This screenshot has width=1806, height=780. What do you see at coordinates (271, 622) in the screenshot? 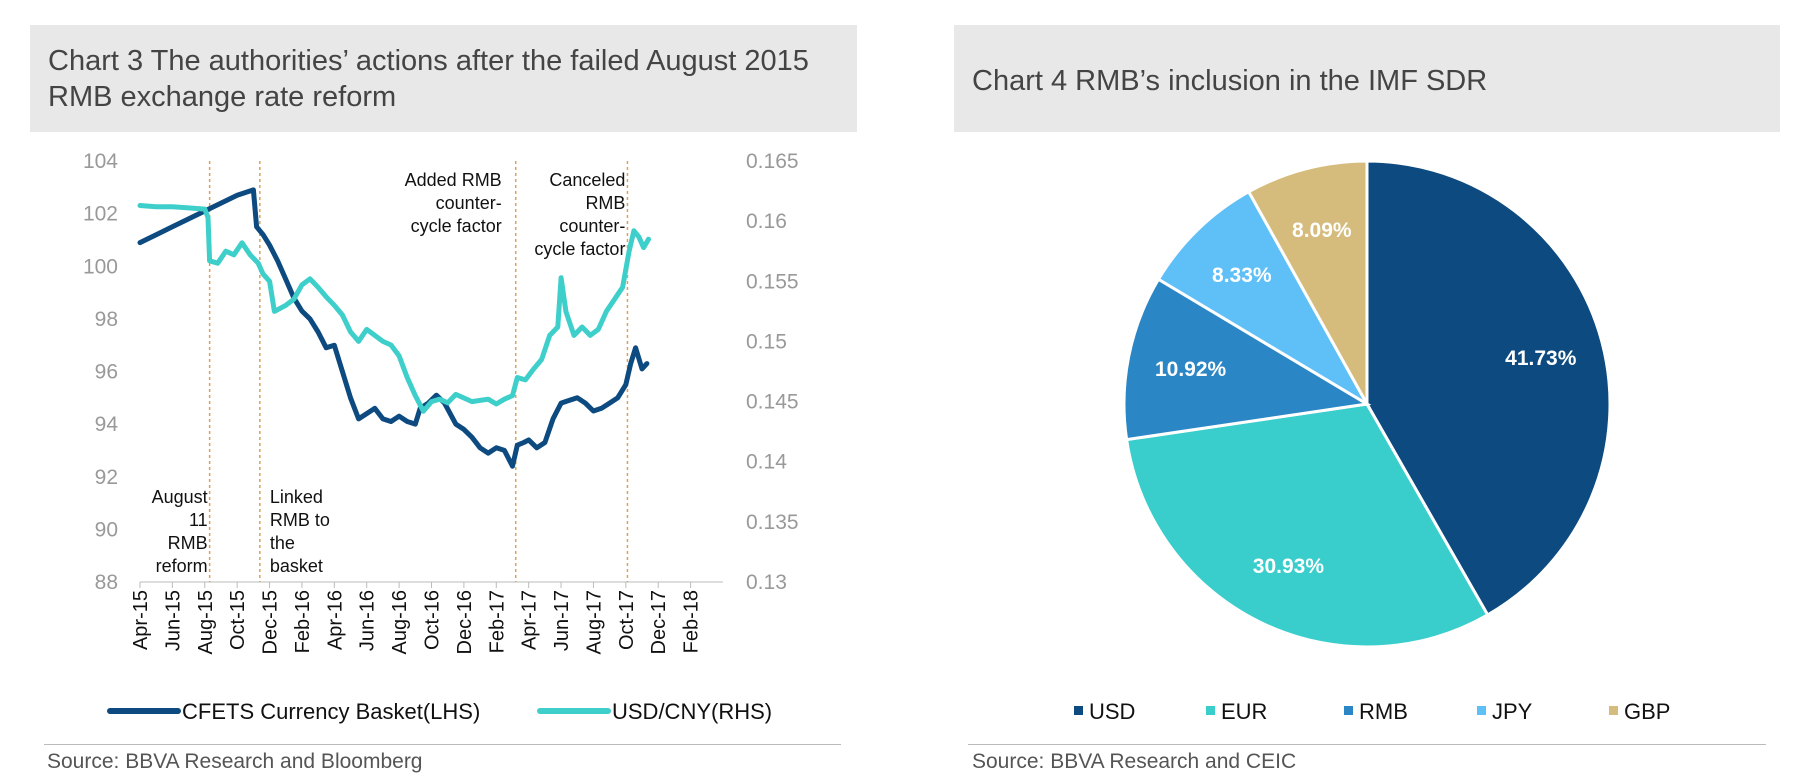
I see `x-axis-tick: Dec-15` at bounding box center [271, 622].